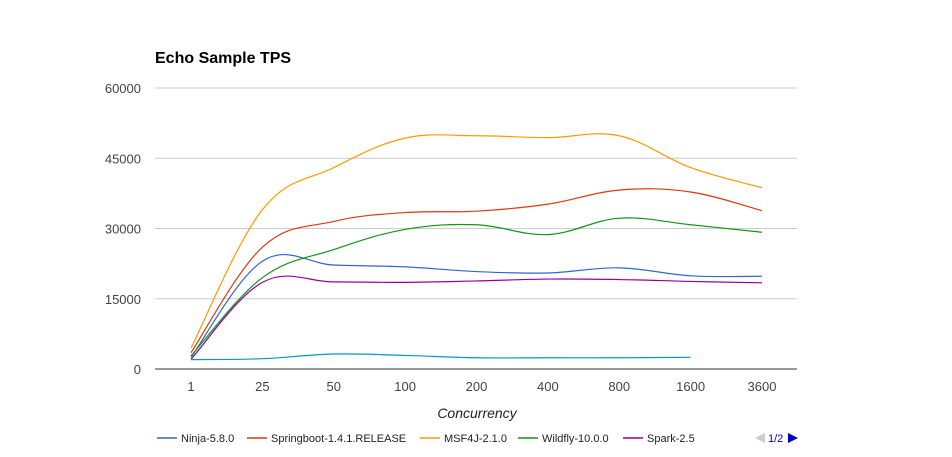  Describe the element at coordinates (405, 386) in the screenshot. I see `x-tick-label: 100` at that location.